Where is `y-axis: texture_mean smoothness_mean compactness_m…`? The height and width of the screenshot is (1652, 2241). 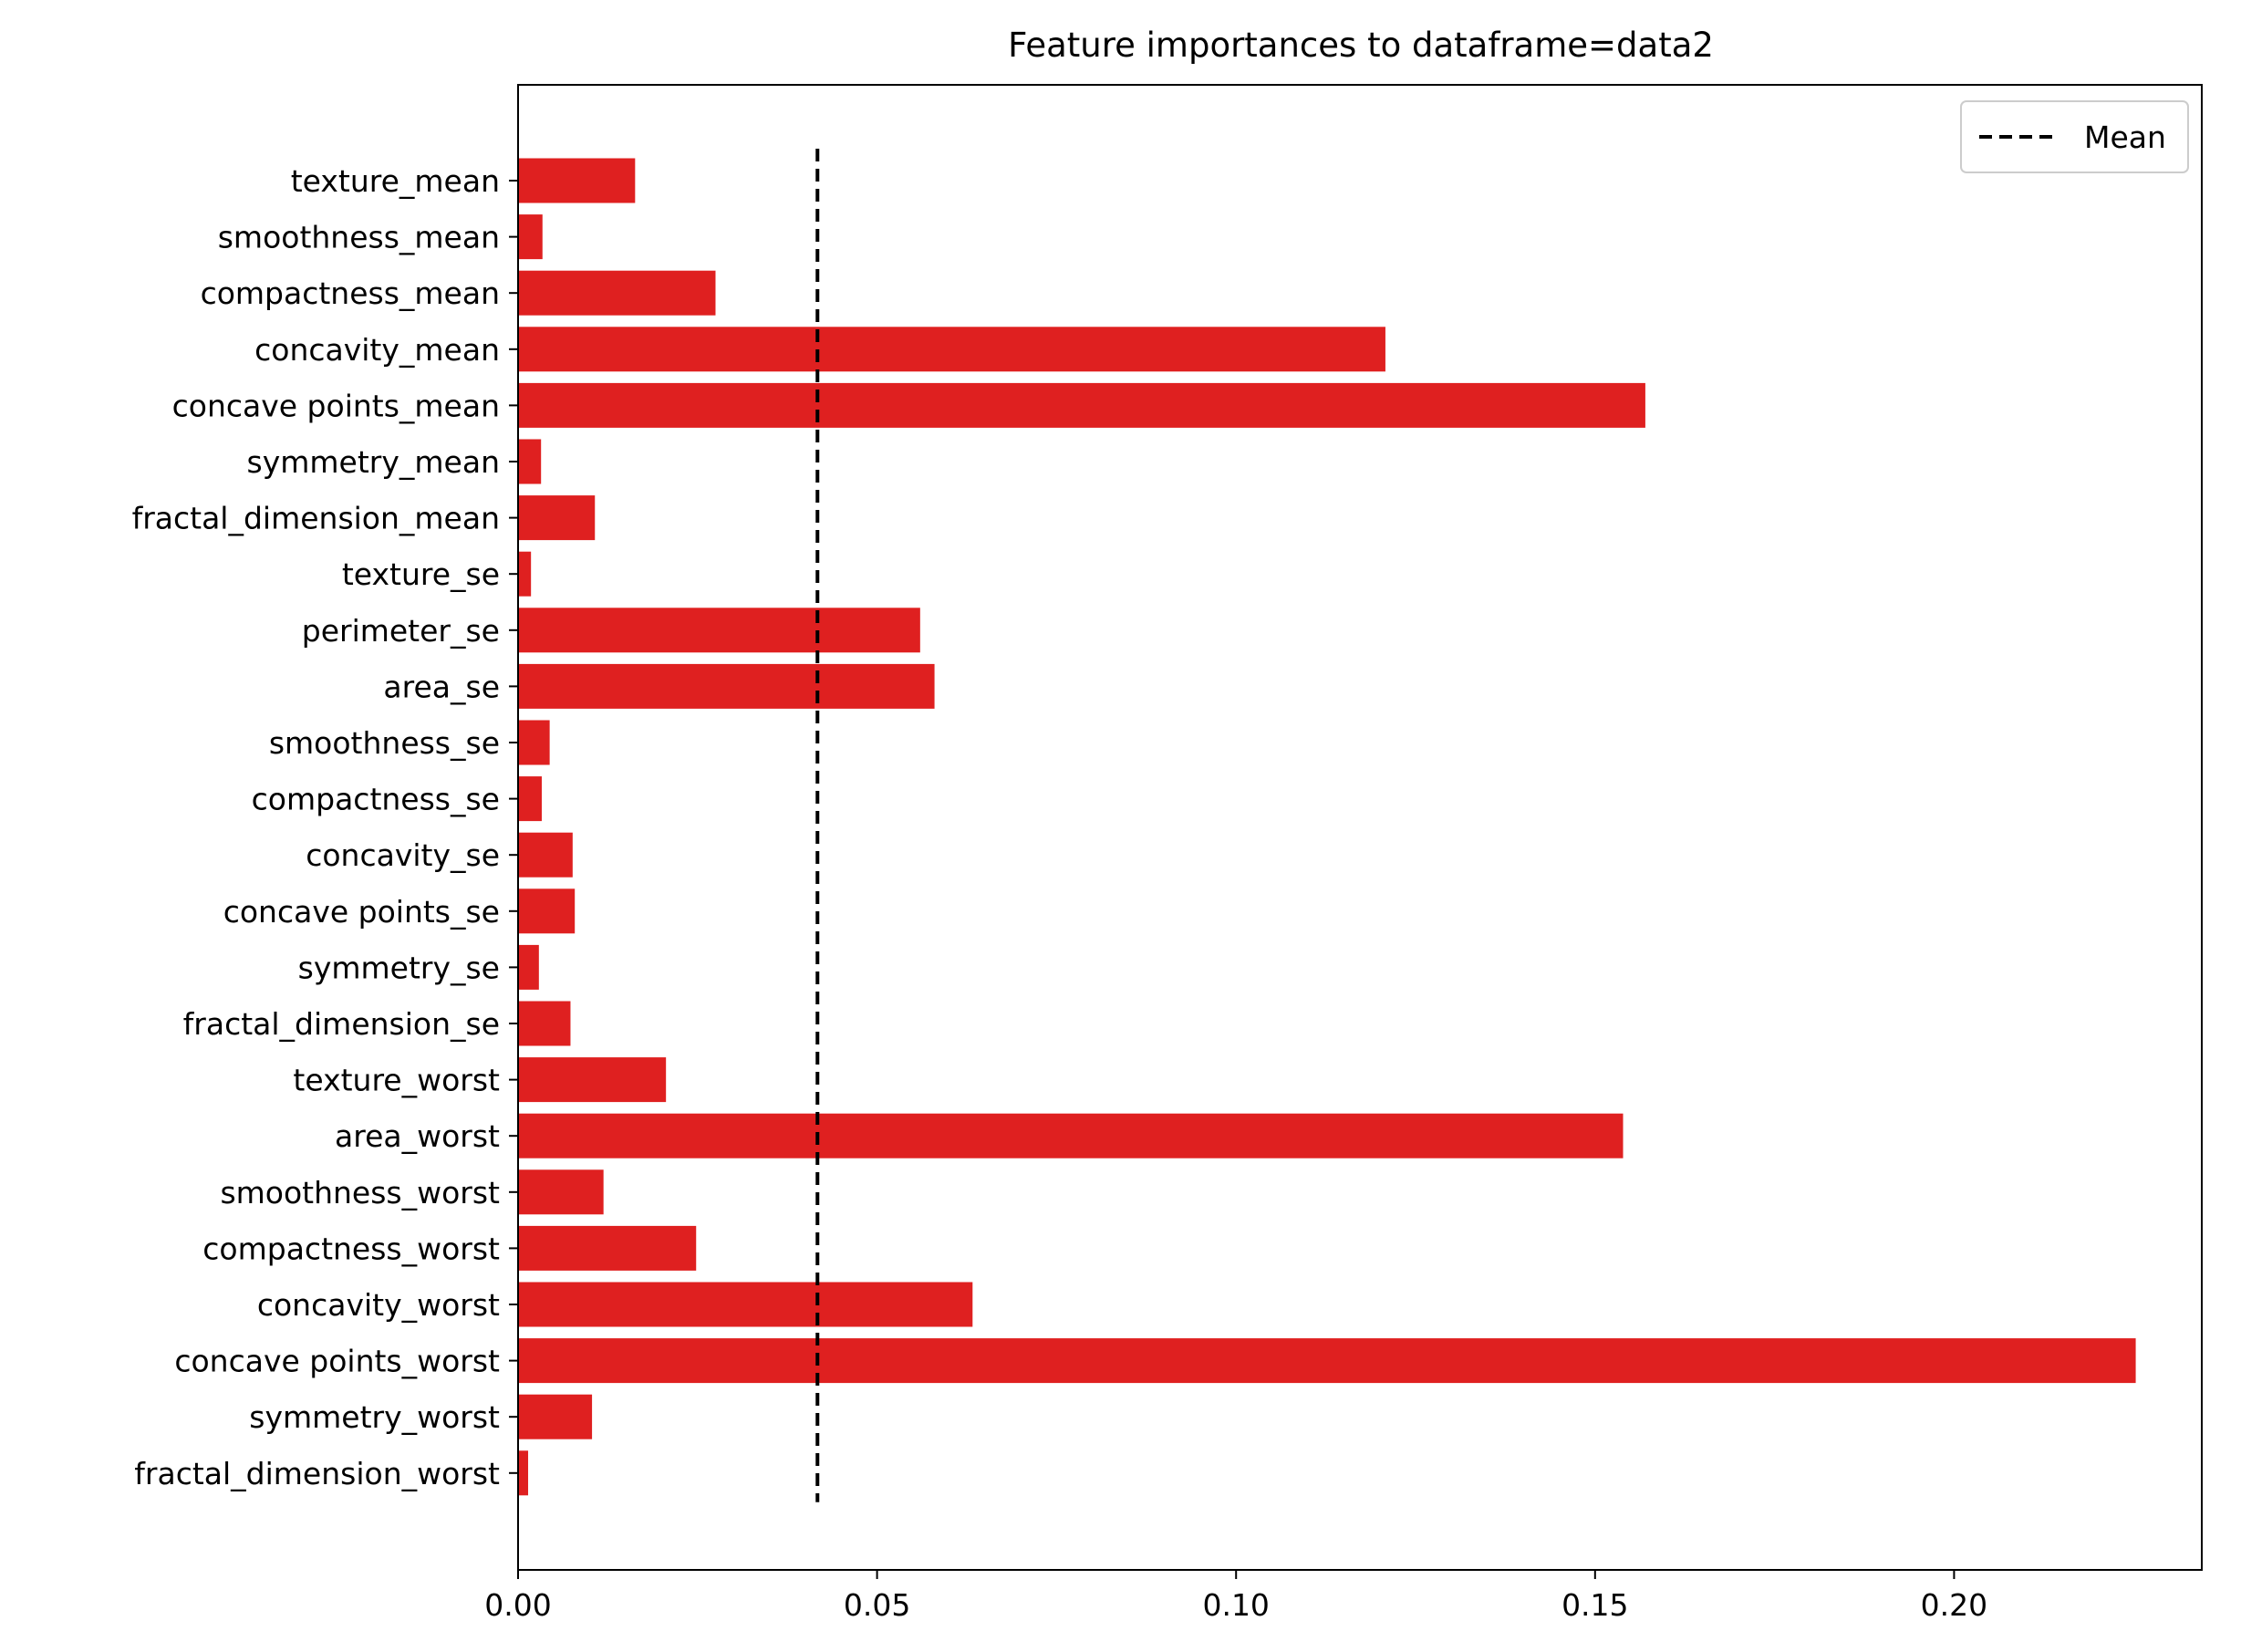 y-axis: texture_mean smoothness_mean compactness_m… is located at coordinates (325, 827).